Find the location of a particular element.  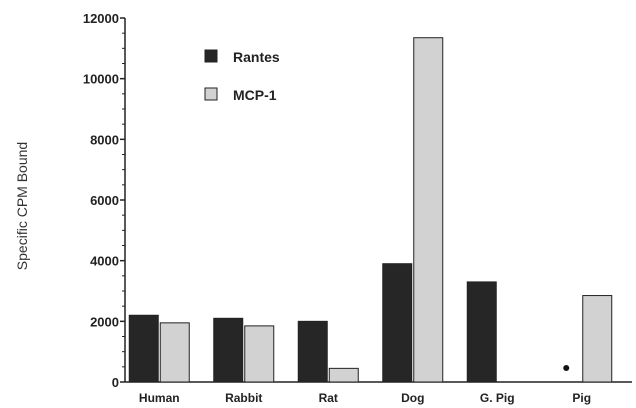

legend-label: Rantes is located at coordinates (256, 57).